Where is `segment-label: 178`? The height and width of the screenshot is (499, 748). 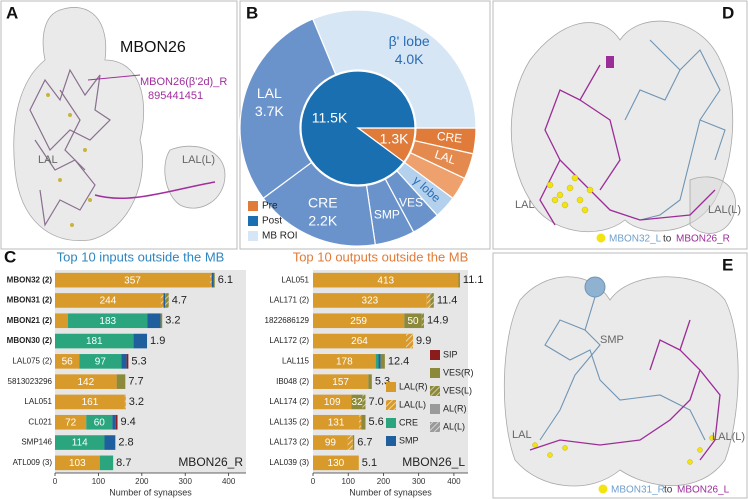 segment-label: 178 is located at coordinates (344, 361).